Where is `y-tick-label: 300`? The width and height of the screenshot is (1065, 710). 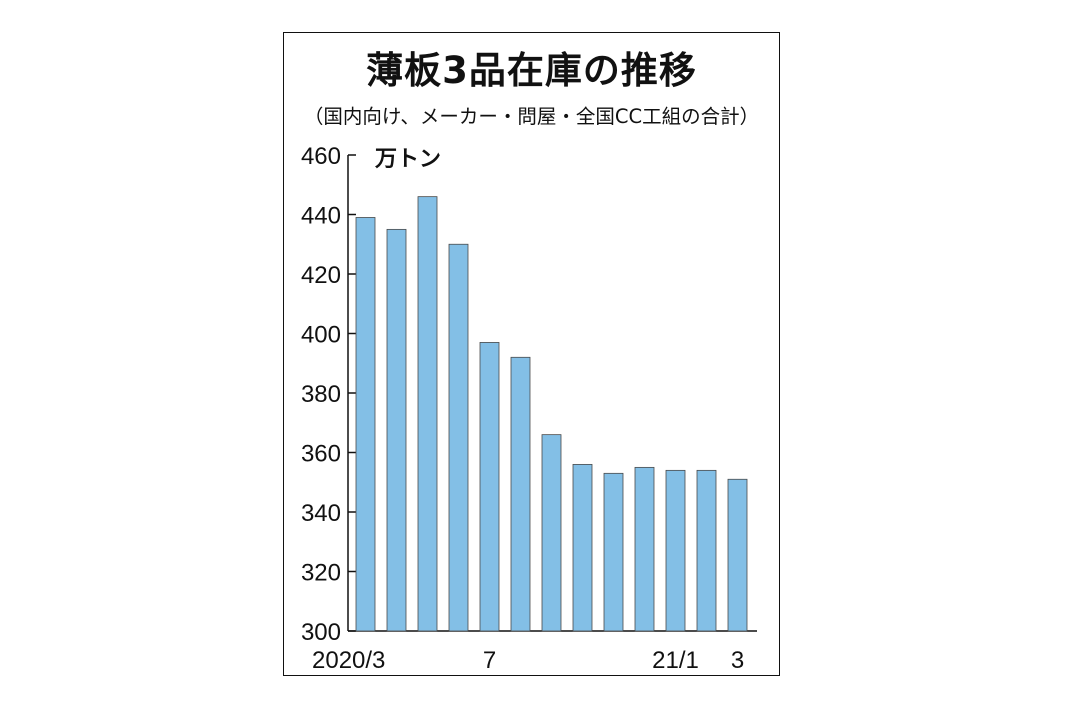 y-tick-label: 300 is located at coordinates (321, 632).